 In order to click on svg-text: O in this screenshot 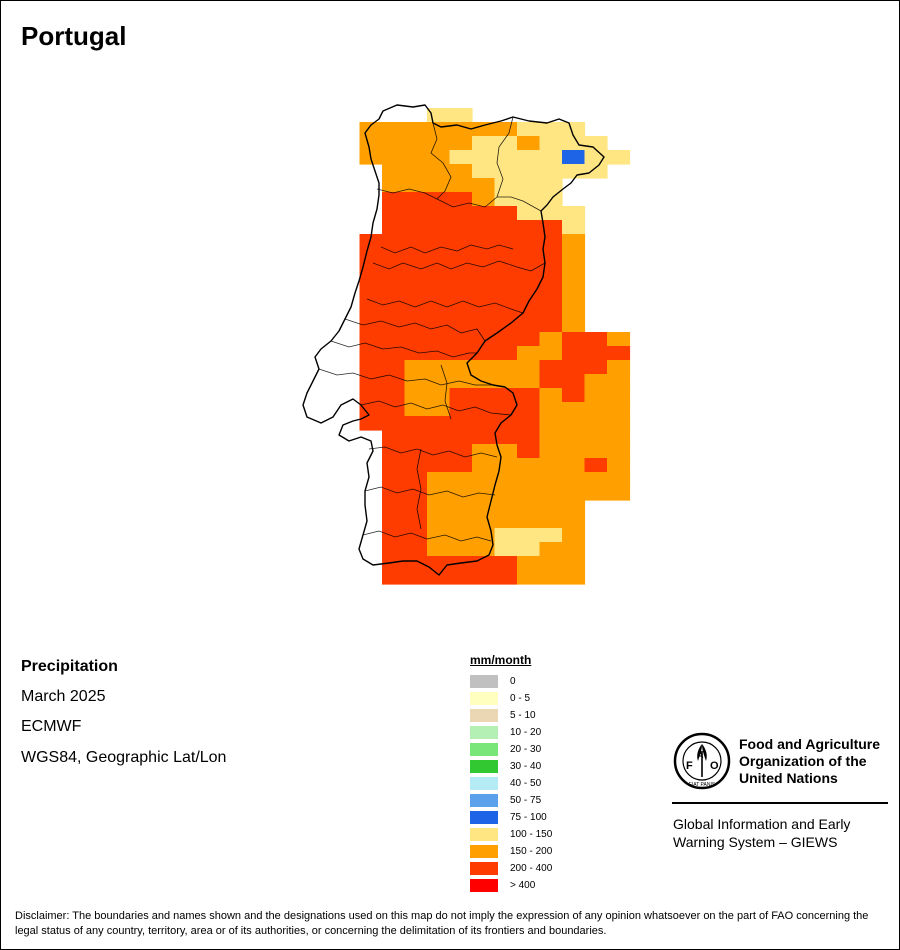, I will do `click(714, 766)`.